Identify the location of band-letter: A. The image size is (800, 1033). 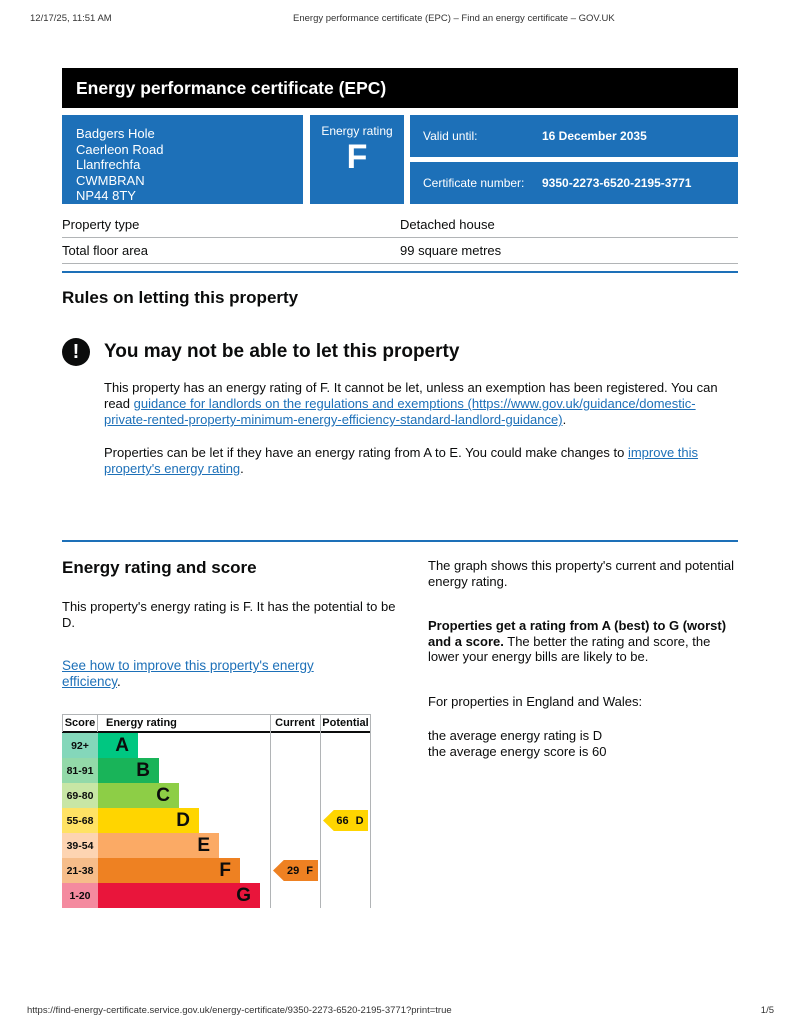
(122, 745).